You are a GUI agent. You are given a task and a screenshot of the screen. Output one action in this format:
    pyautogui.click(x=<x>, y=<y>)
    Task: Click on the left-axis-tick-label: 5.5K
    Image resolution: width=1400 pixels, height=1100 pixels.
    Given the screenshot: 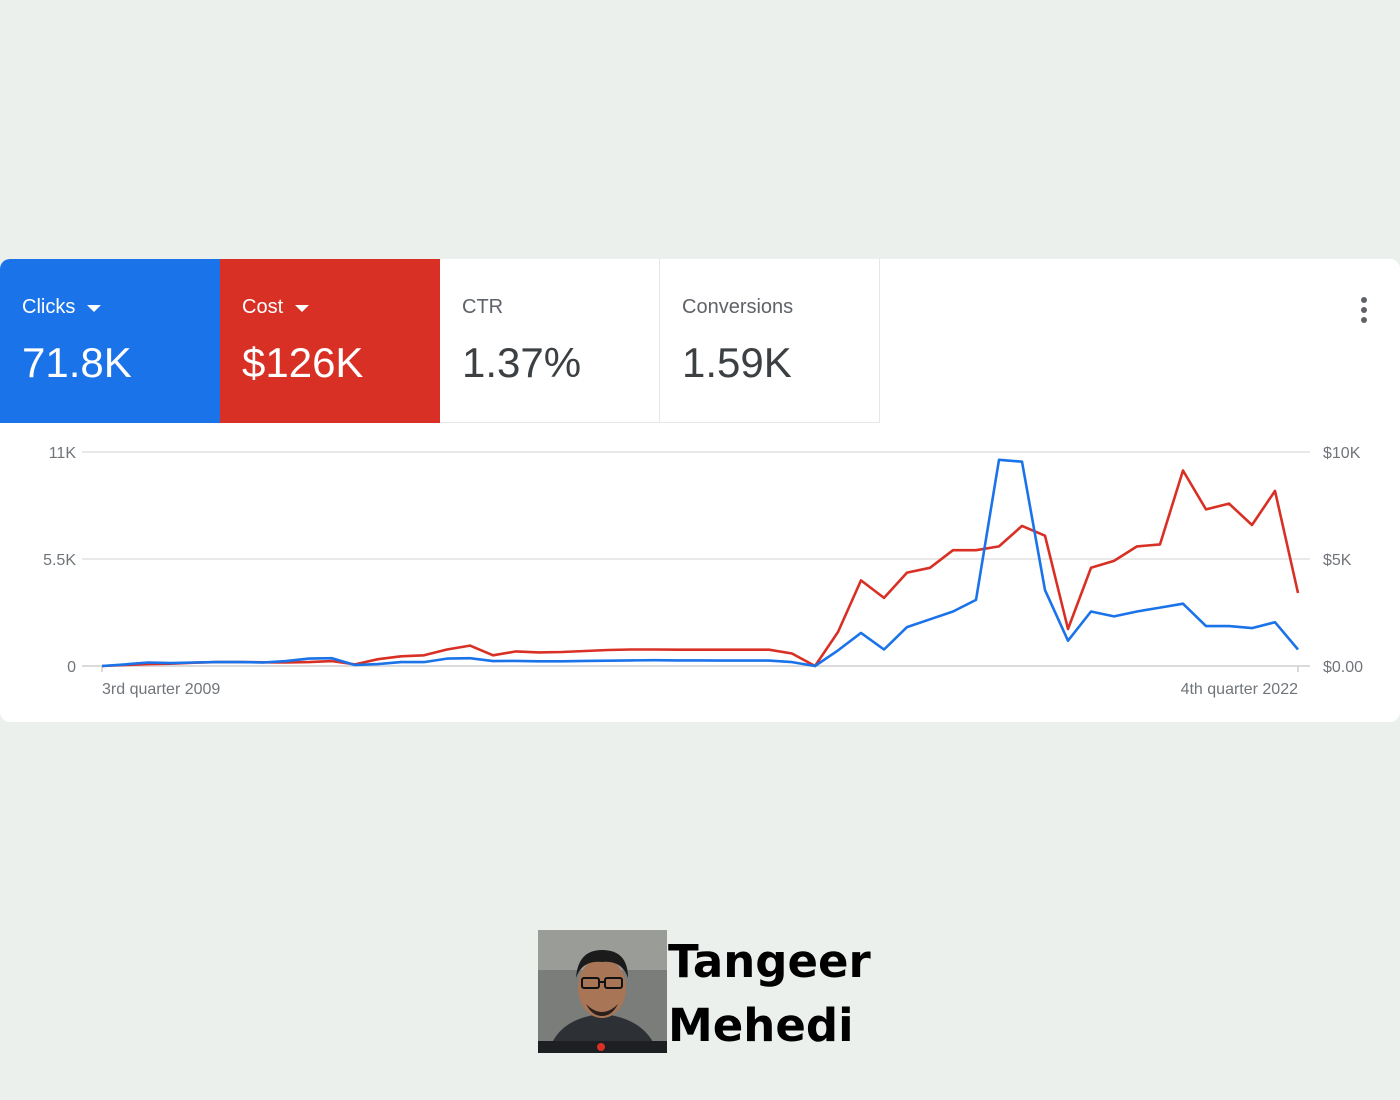 What is the action you would take?
    pyautogui.click(x=59, y=560)
    